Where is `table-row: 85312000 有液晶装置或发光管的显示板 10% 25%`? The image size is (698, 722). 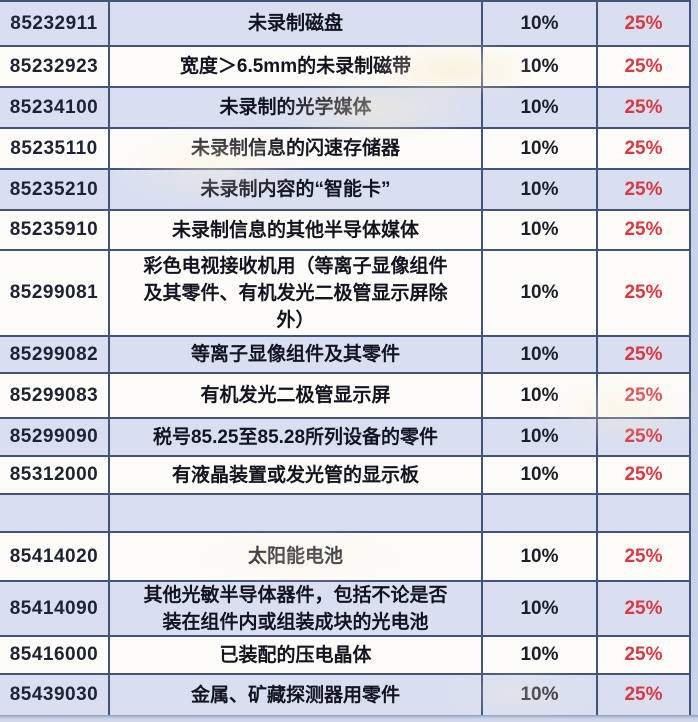 table-row: 85312000 有液晶装置或发光管的显示板 10% 25% is located at coordinates (344, 476).